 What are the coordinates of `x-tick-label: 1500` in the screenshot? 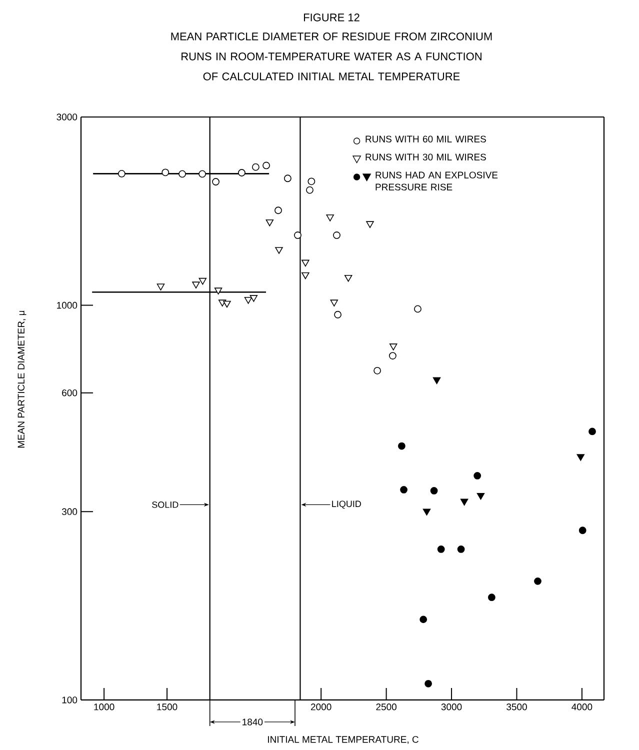 It's located at (167, 707).